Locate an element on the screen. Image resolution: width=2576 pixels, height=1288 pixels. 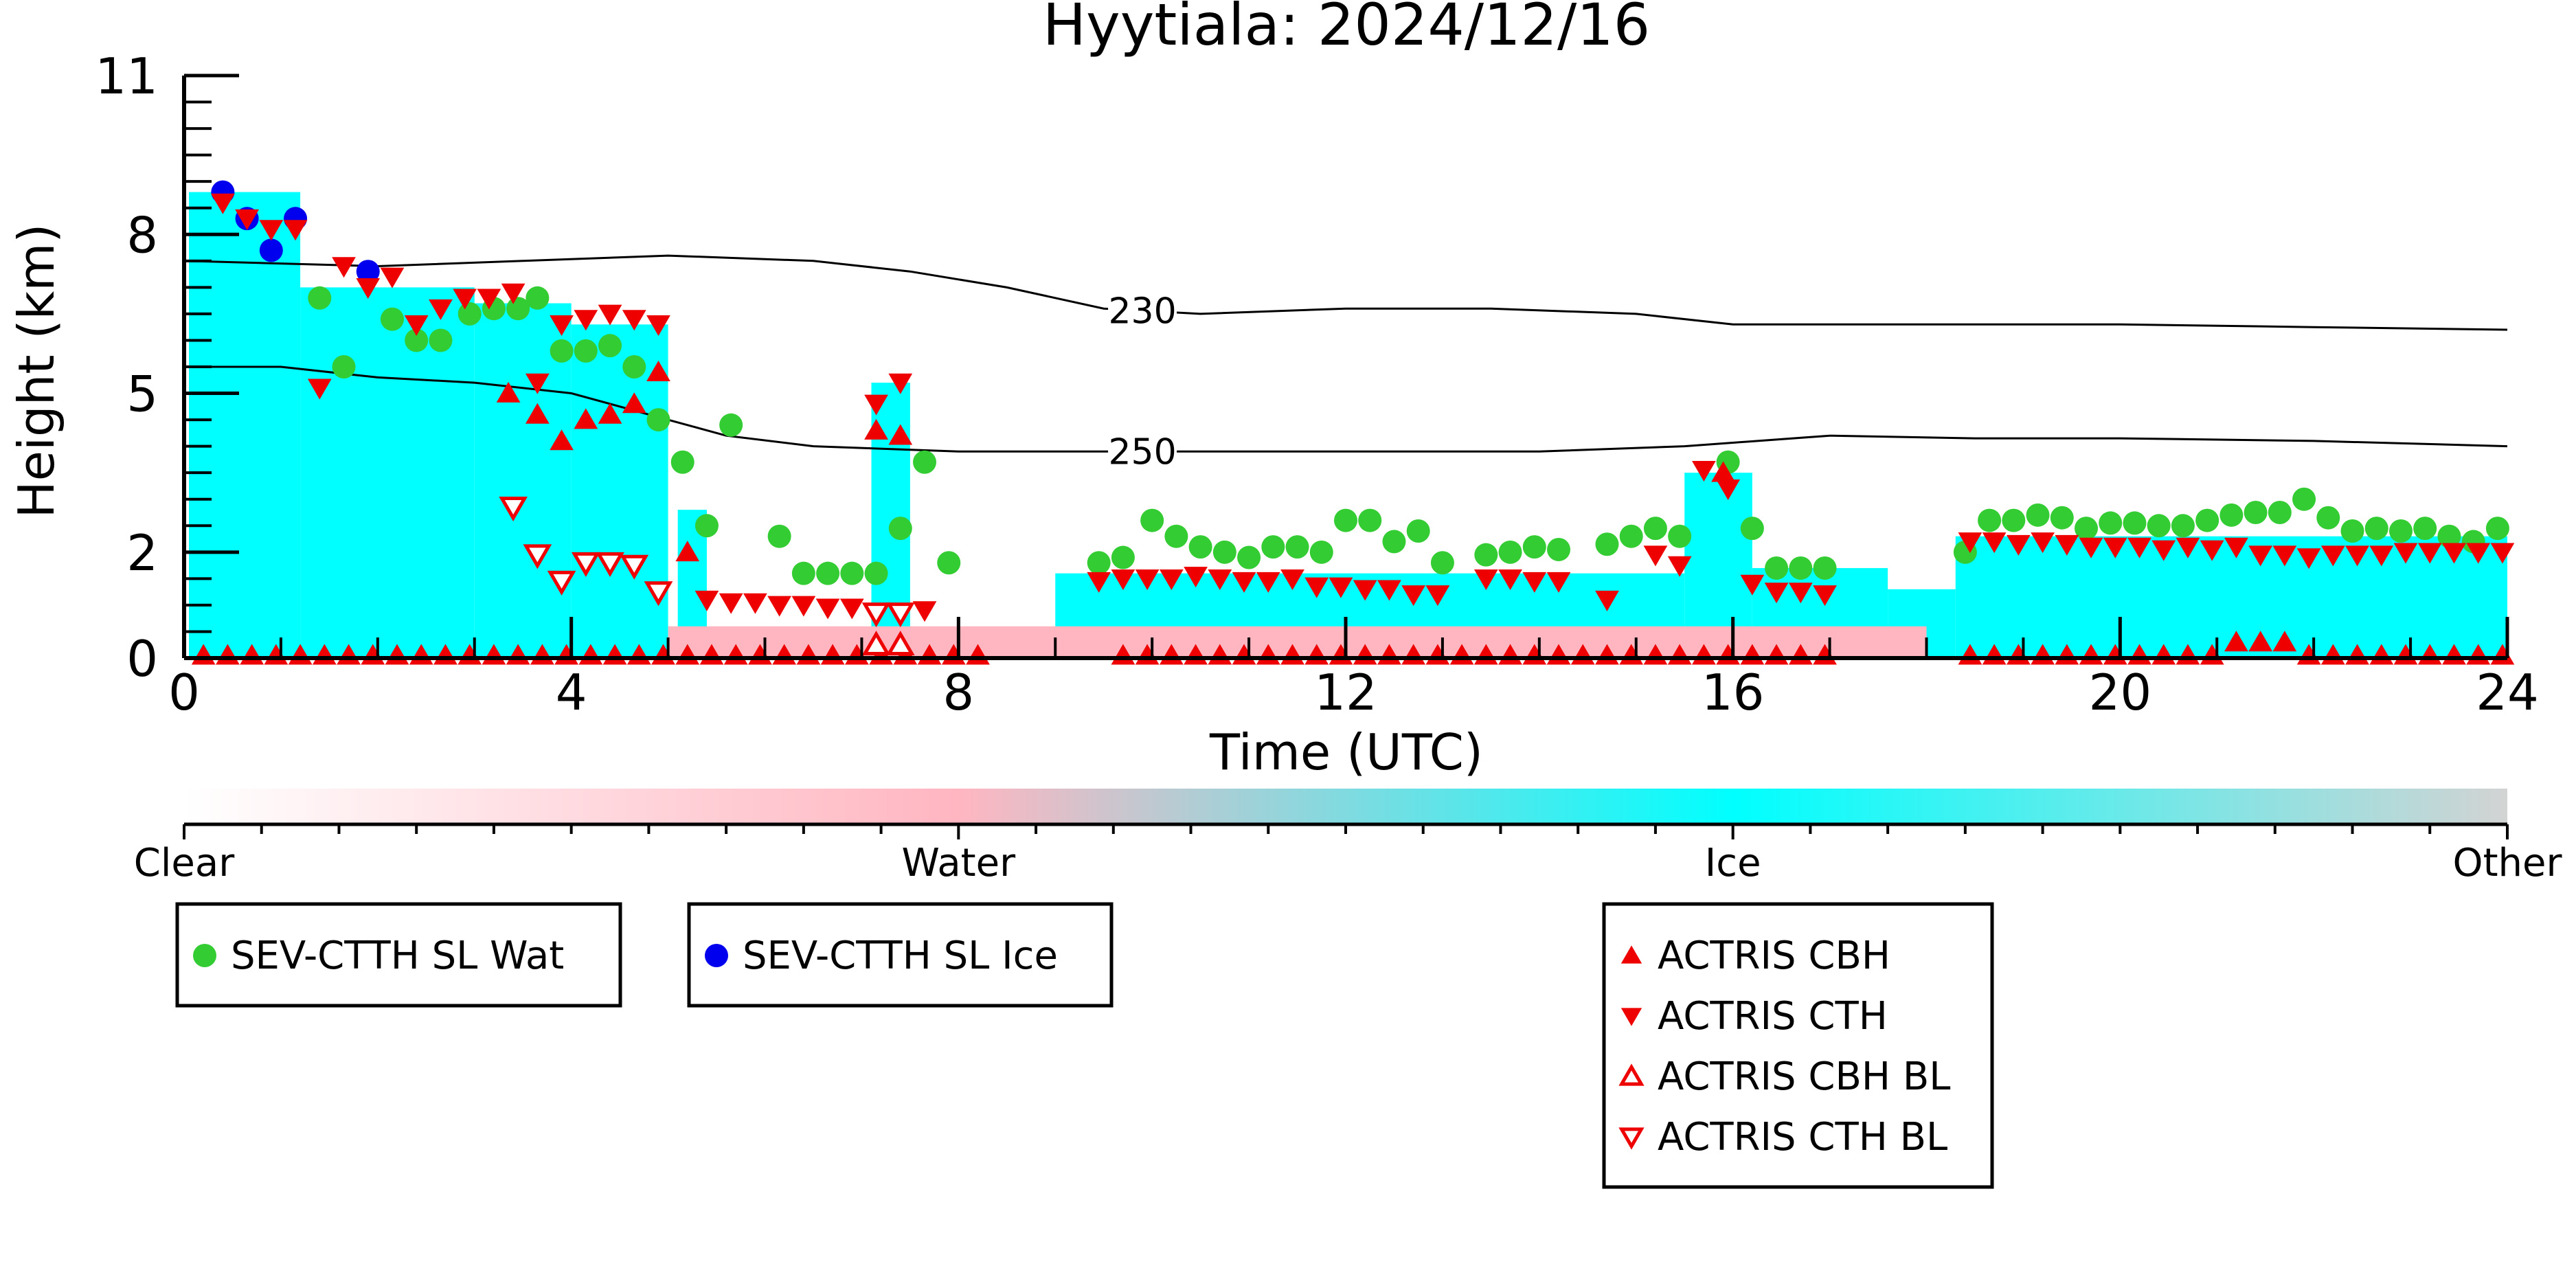
contour-label-background is located at coordinates (1142, 451).